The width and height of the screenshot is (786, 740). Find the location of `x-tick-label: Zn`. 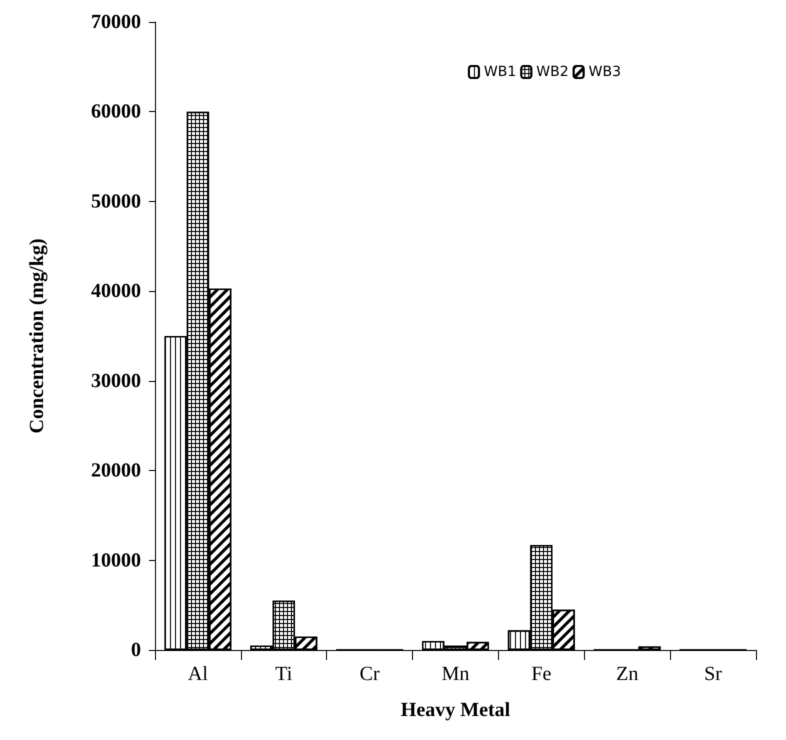

x-tick-label: Zn is located at coordinates (627, 674).